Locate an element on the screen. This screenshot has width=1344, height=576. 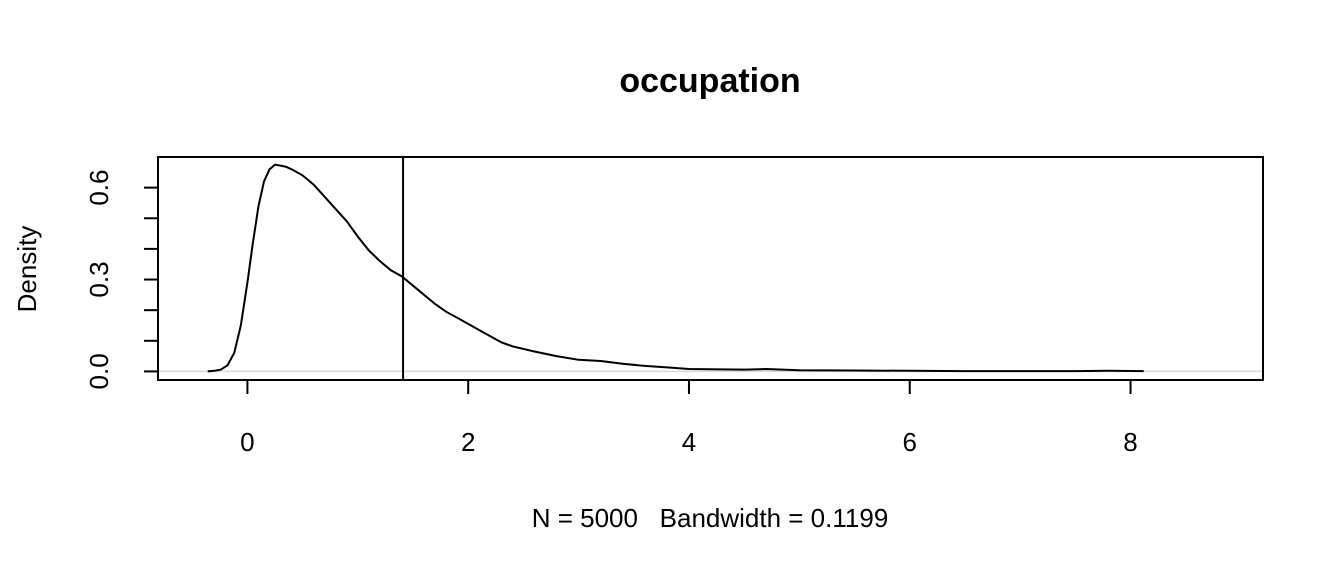
chart-title: occupation is located at coordinates (709, 81).